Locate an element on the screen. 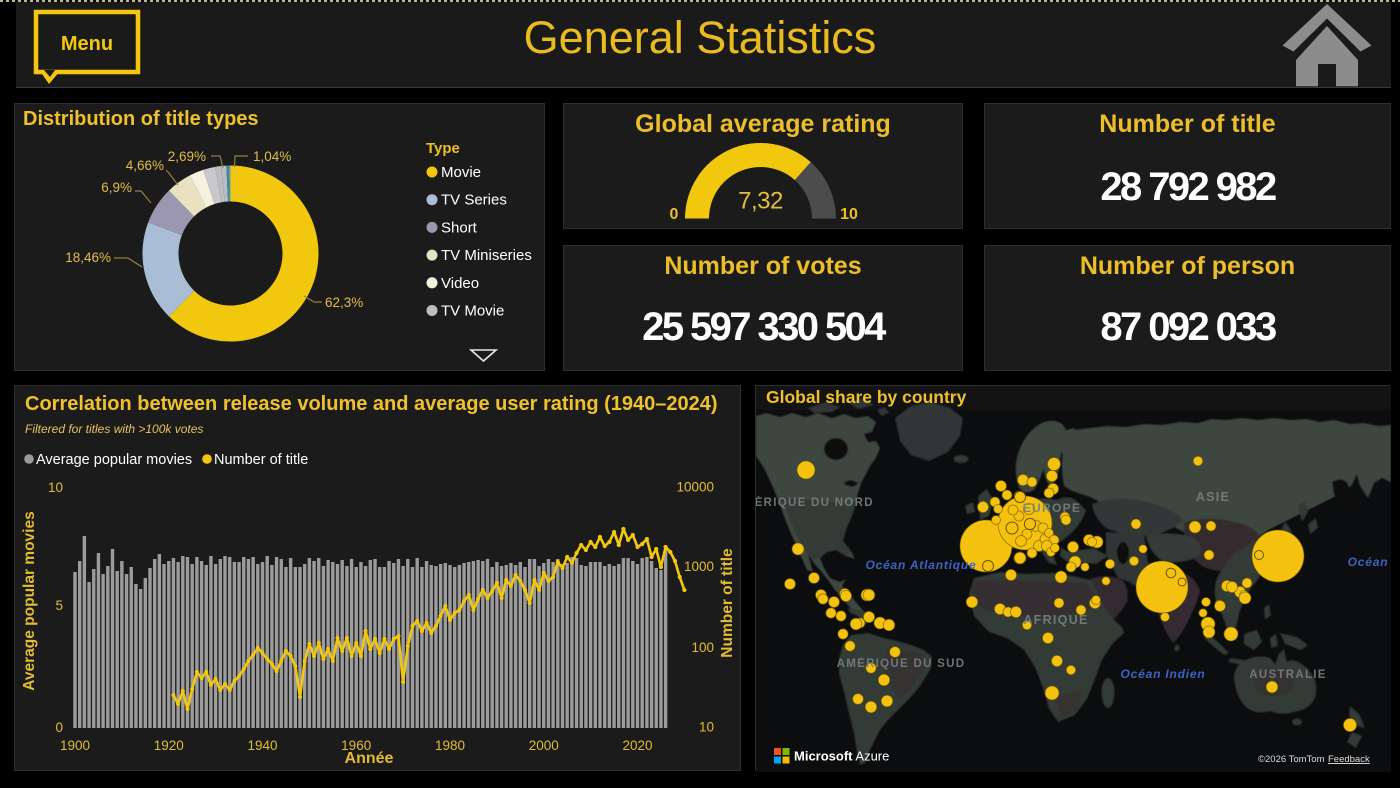 The image size is (1400, 788). svg-text: Feedback is located at coordinates (1349, 759).